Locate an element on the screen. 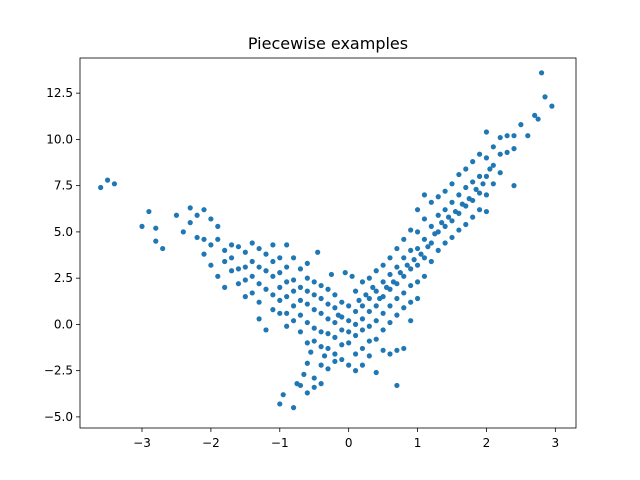 This screenshot has width=640, height=480. x-tick-label: 1 is located at coordinates (418, 443).